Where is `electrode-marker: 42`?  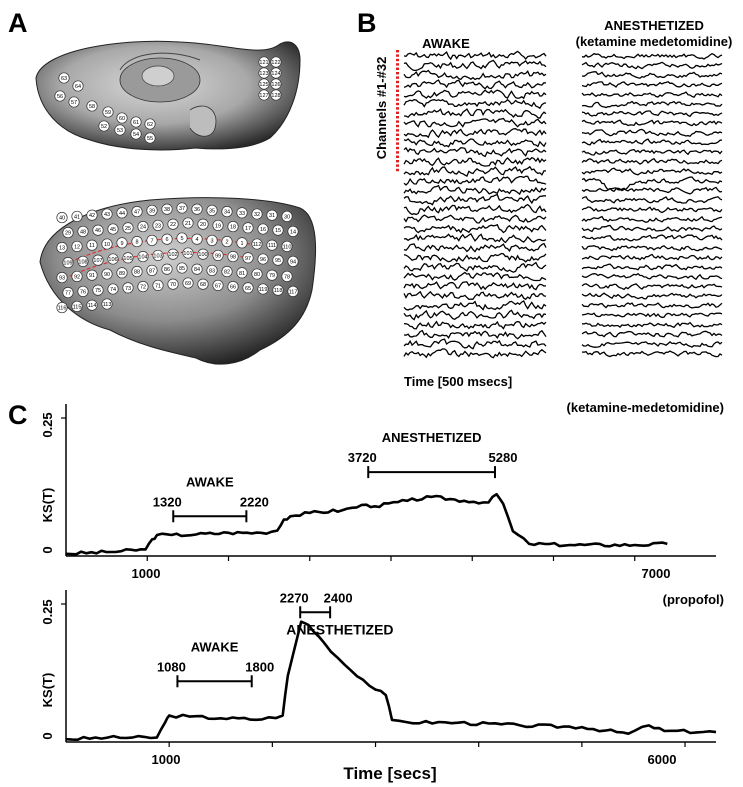
electrode-marker: 42 is located at coordinates (92, 215).